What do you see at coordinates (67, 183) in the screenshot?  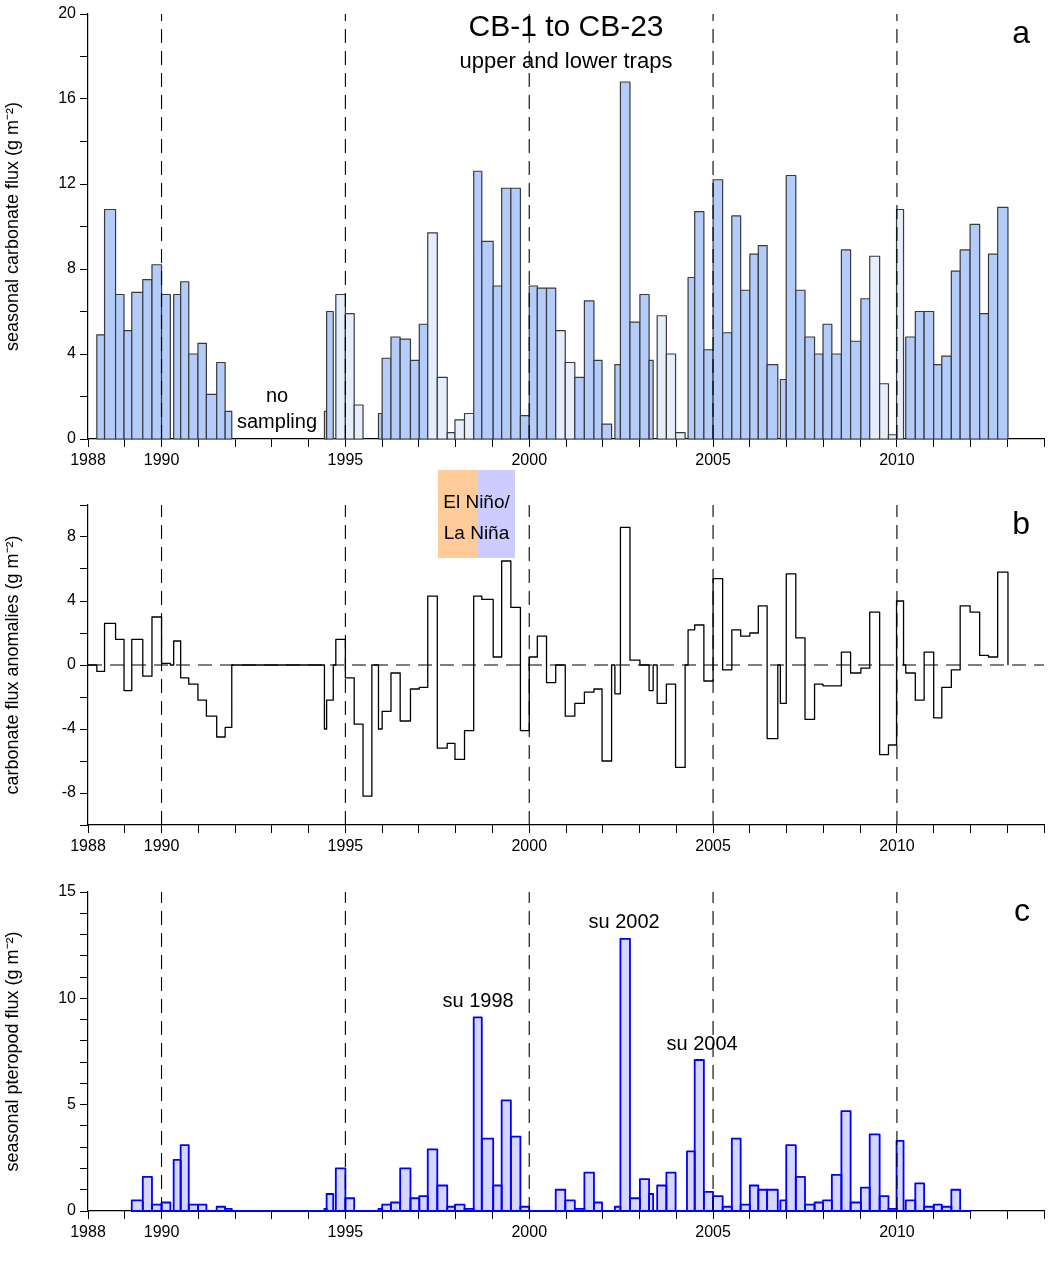 I see `y-tick-label: 12` at bounding box center [67, 183].